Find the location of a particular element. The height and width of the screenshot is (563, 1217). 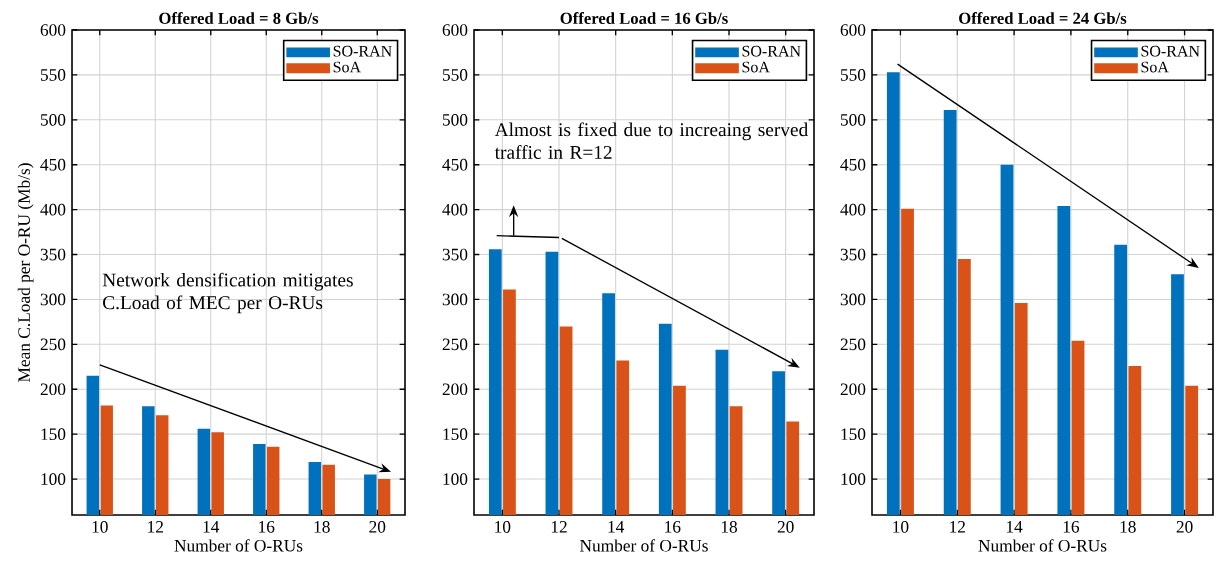

annotation: Almost is fixed due to increaing served traffic in R=12 is located at coordinates (651, 140).